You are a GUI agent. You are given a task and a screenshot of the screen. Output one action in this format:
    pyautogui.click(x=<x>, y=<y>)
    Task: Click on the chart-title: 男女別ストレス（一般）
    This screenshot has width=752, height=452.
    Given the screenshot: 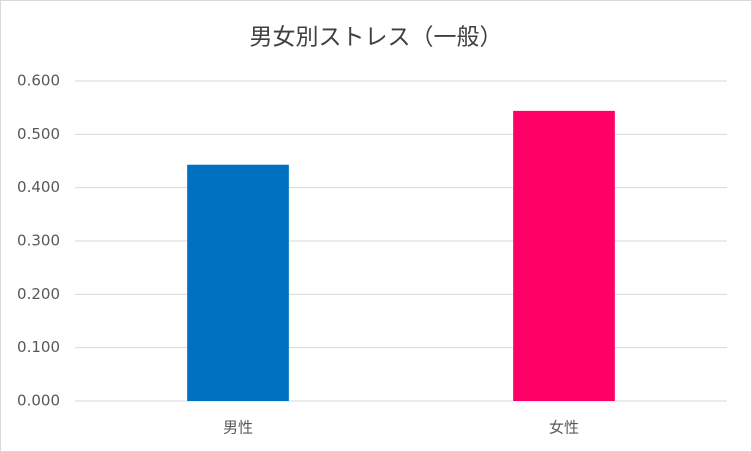 What is the action you would take?
    pyautogui.click(x=376, y=38)
    